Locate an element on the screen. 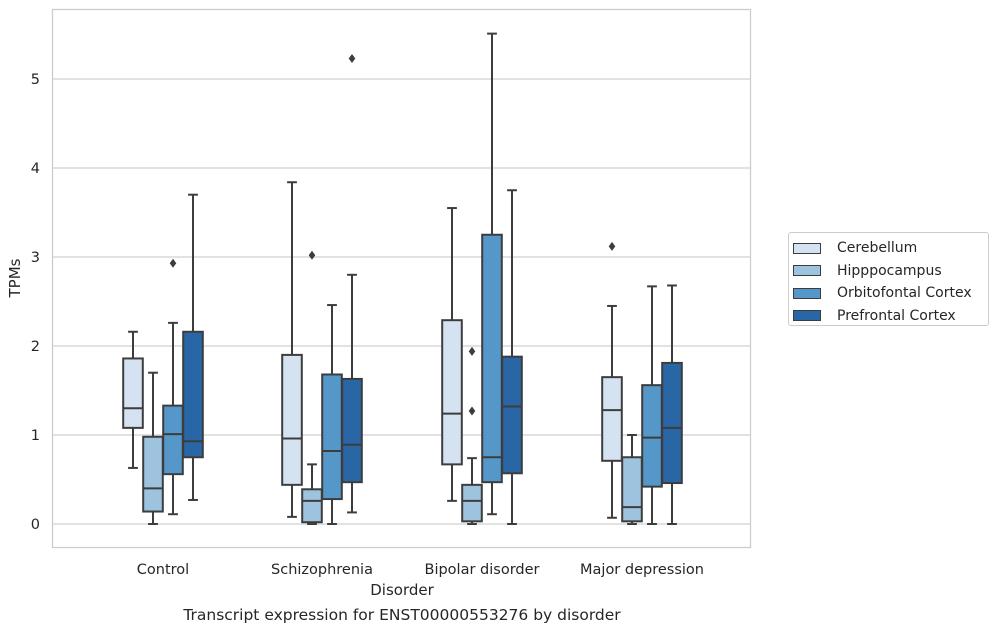 This screenshot has height=634, width=999. x-tick-label: Bipolar disorder is located at coordinates (482, 570).